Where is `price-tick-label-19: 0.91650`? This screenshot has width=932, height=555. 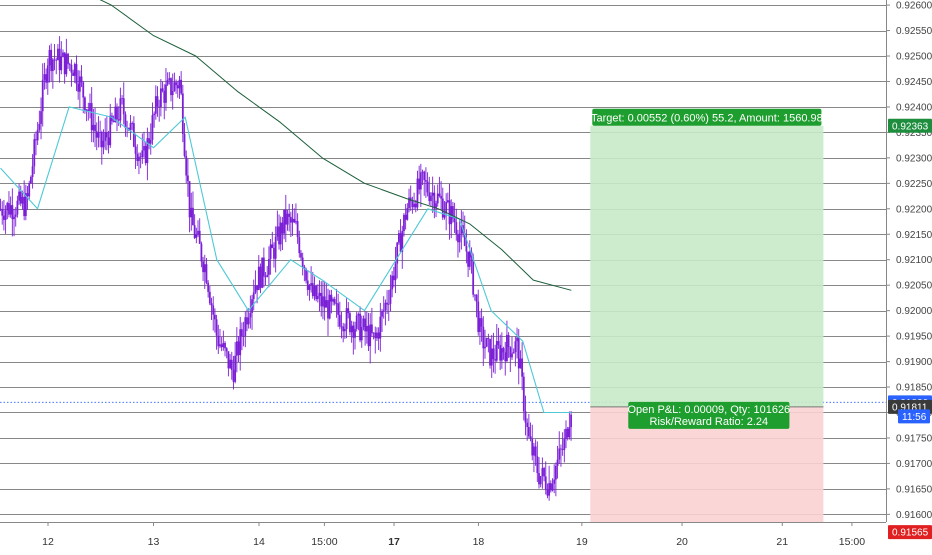 price-tick-label-19: 0.91650 is located at coordinates (914, 489).